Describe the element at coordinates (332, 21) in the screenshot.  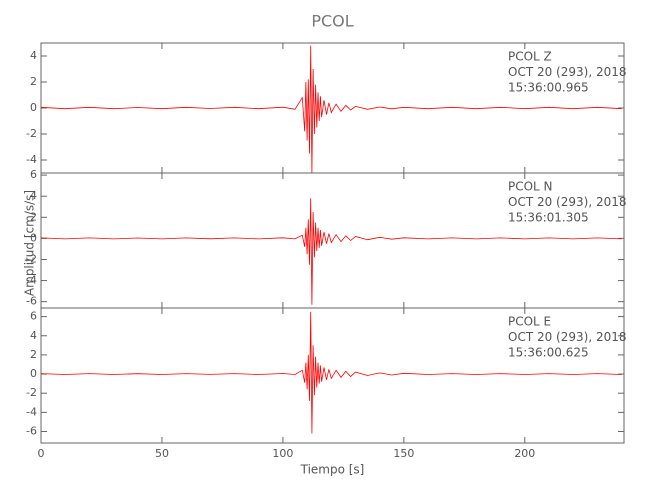
I see `chart-title: PCOL` at that location.